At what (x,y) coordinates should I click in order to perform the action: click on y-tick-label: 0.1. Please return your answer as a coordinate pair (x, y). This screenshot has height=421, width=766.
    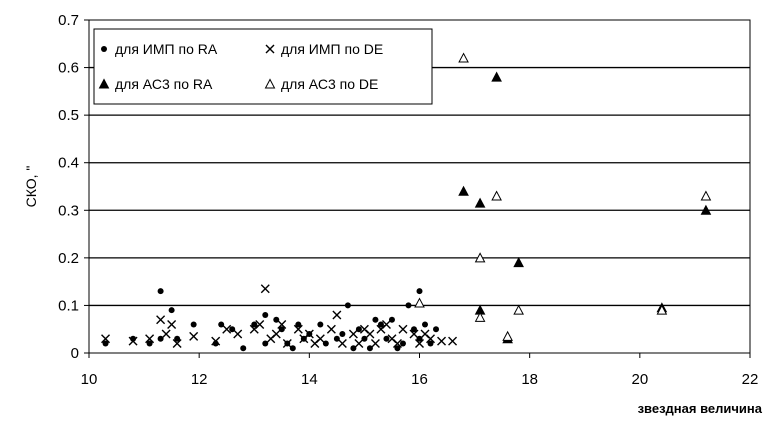
    Looking at the image, I should click on (68, 305).